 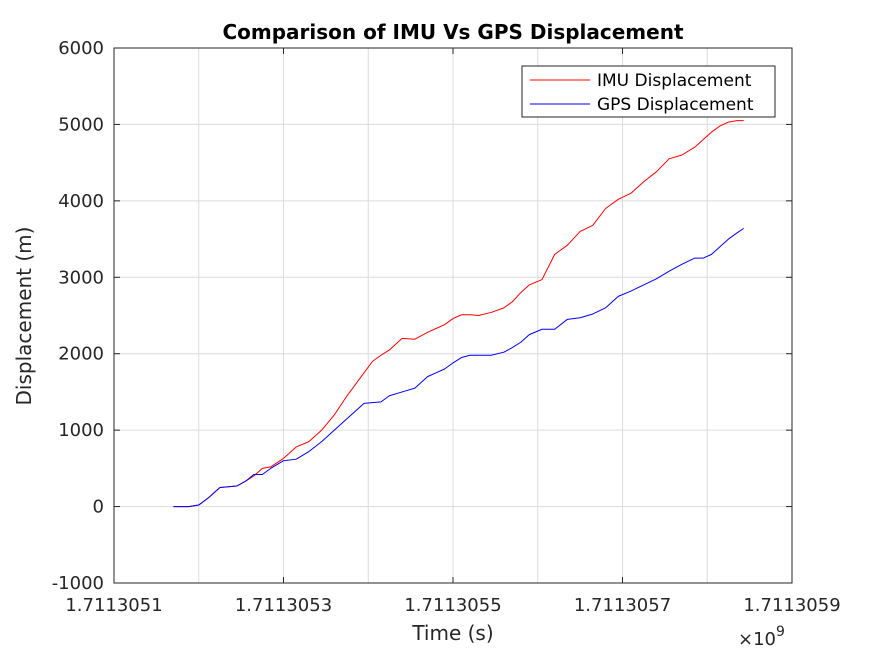 What do you see at coordinates (452, 32) in the screenshot?
I see `chart-title: Comparison of IMU Vs GPS Displacement` at bounding box center [452, 32].